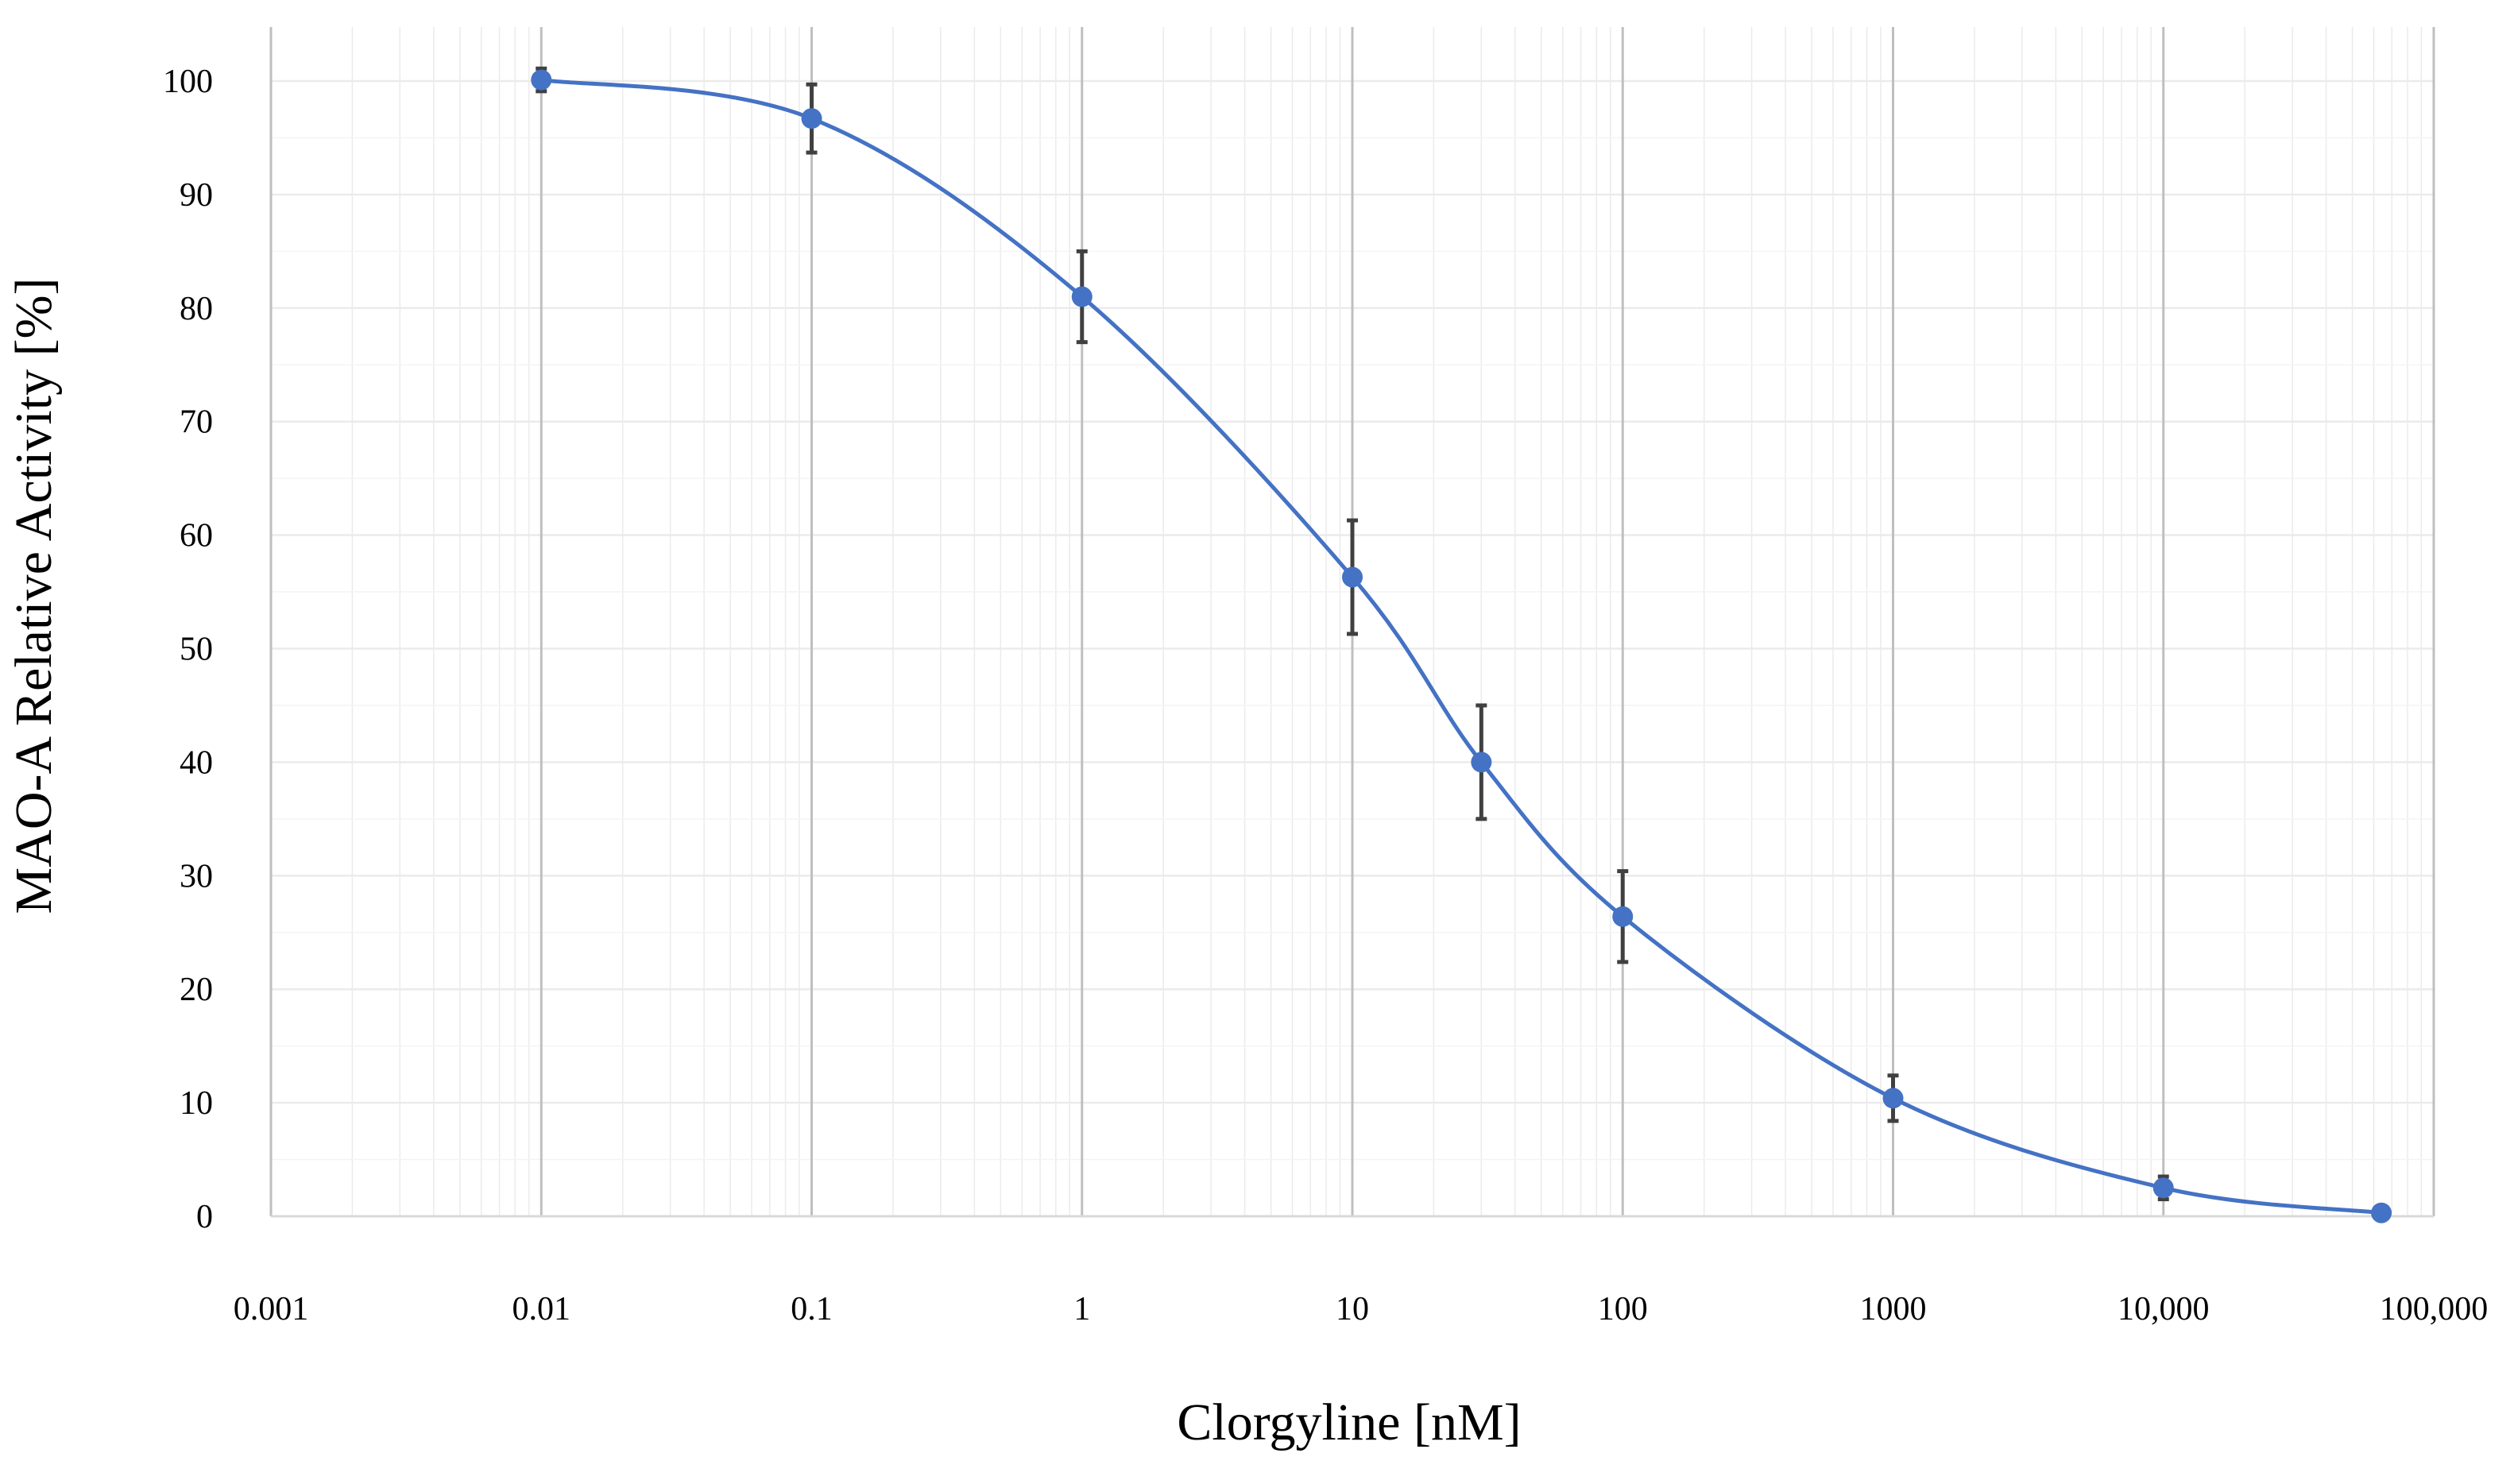 The height and width of the screenshot is (1484, 2514). Describe the element at coordinates (2164, 1309) in the screenshot. I see `x-tick-label: 10,000` at that location.